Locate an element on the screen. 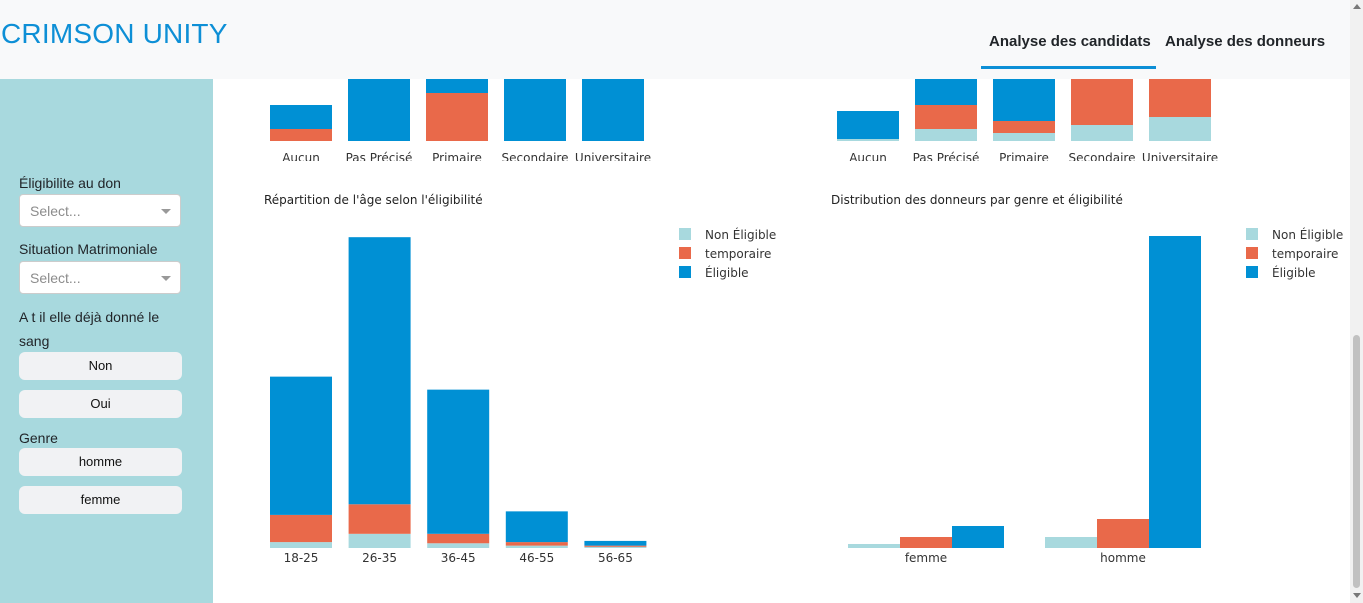 The height and width of the screenshot is (603, 1363). x-tick-label: 26-35 is located at coordinates (379, 558).